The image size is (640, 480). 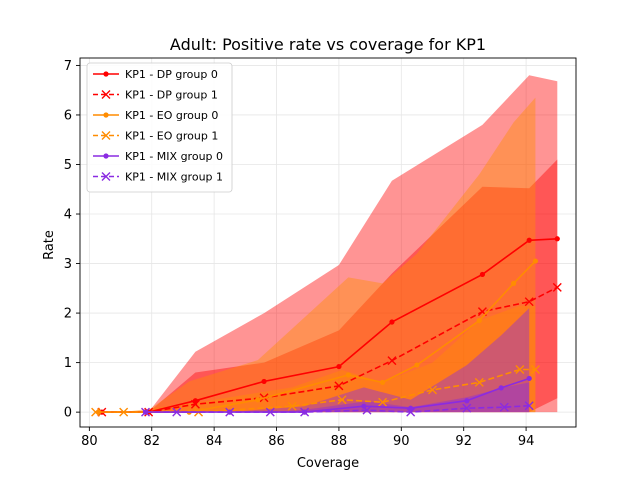 What do you see at coordinates (68, 215) in the screenshot?
I see `y-tick-label: 4` at bounding box center [68, 215].